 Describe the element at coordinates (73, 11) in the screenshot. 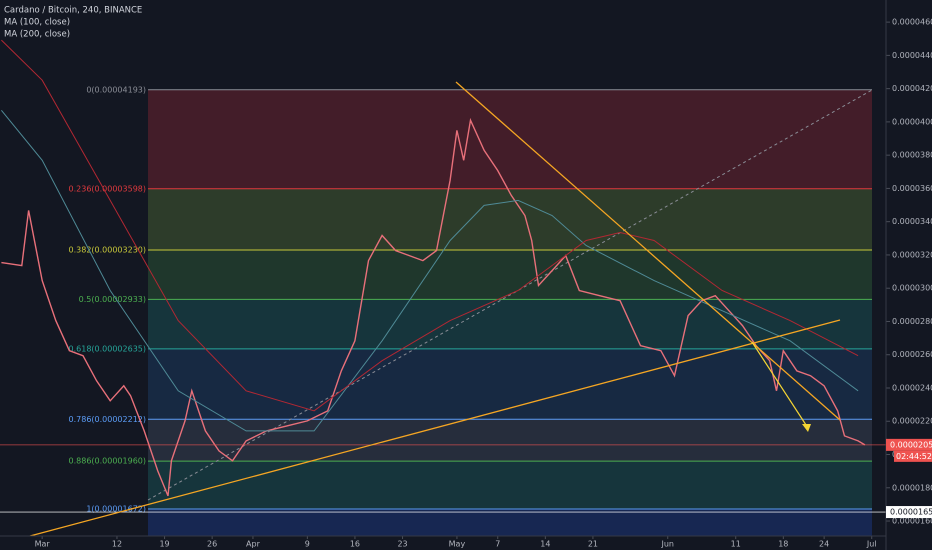

I see `chart-title: Cardano / Bitcoin, 240, BINANCE` at that location.